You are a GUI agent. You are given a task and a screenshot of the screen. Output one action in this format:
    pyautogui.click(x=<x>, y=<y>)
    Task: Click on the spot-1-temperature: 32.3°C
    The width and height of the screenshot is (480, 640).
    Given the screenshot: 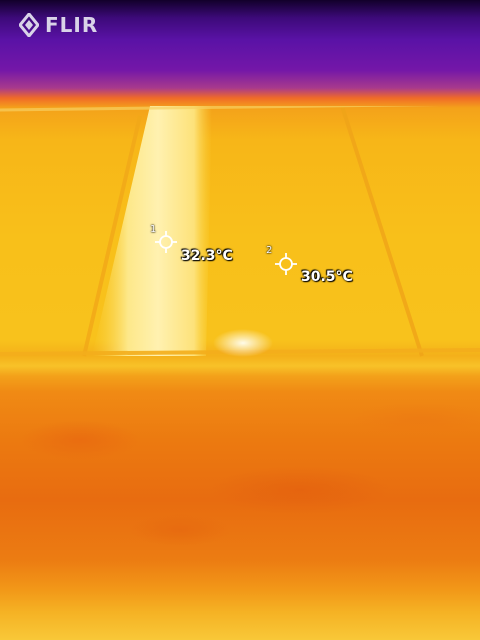 What is the action you would take?
    pyautogui.click(x=207, y=256)
    